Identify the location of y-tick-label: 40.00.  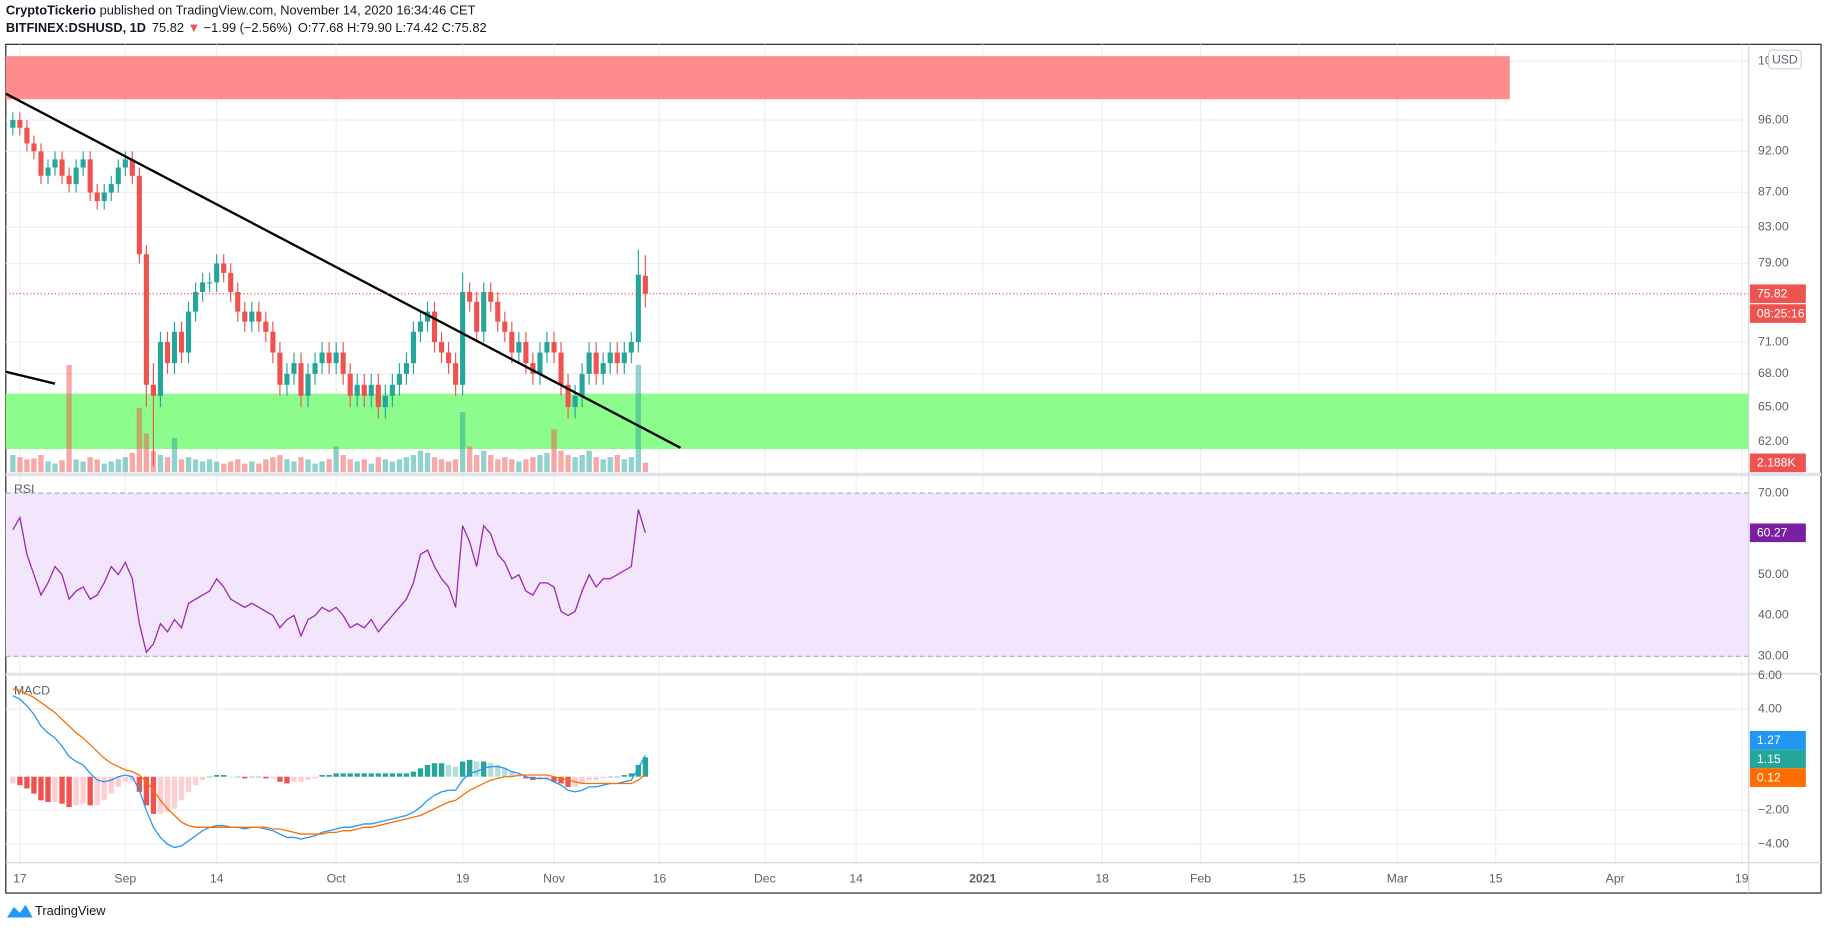
(1773, 615).